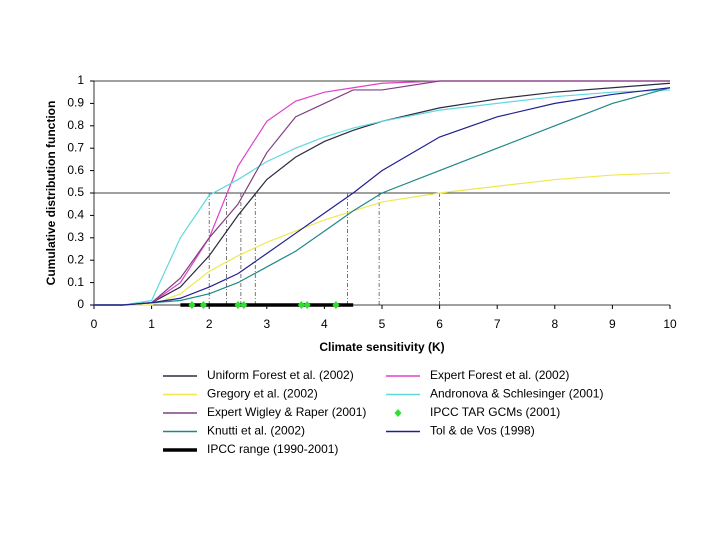  Describe the element at coordinates (499, 375) in the screenshot. I see `legend-label: Expert Forest et al. (2002)` at that location.